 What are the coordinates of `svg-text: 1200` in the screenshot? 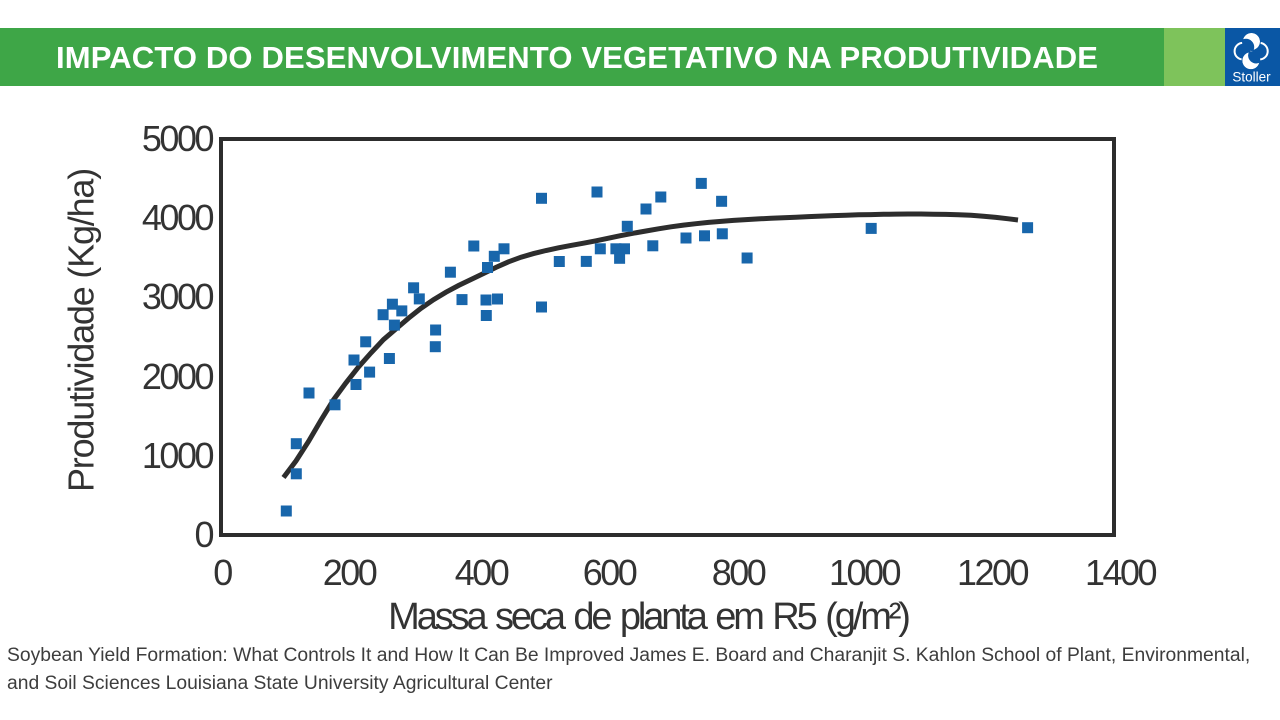 It's located at (993, 572).